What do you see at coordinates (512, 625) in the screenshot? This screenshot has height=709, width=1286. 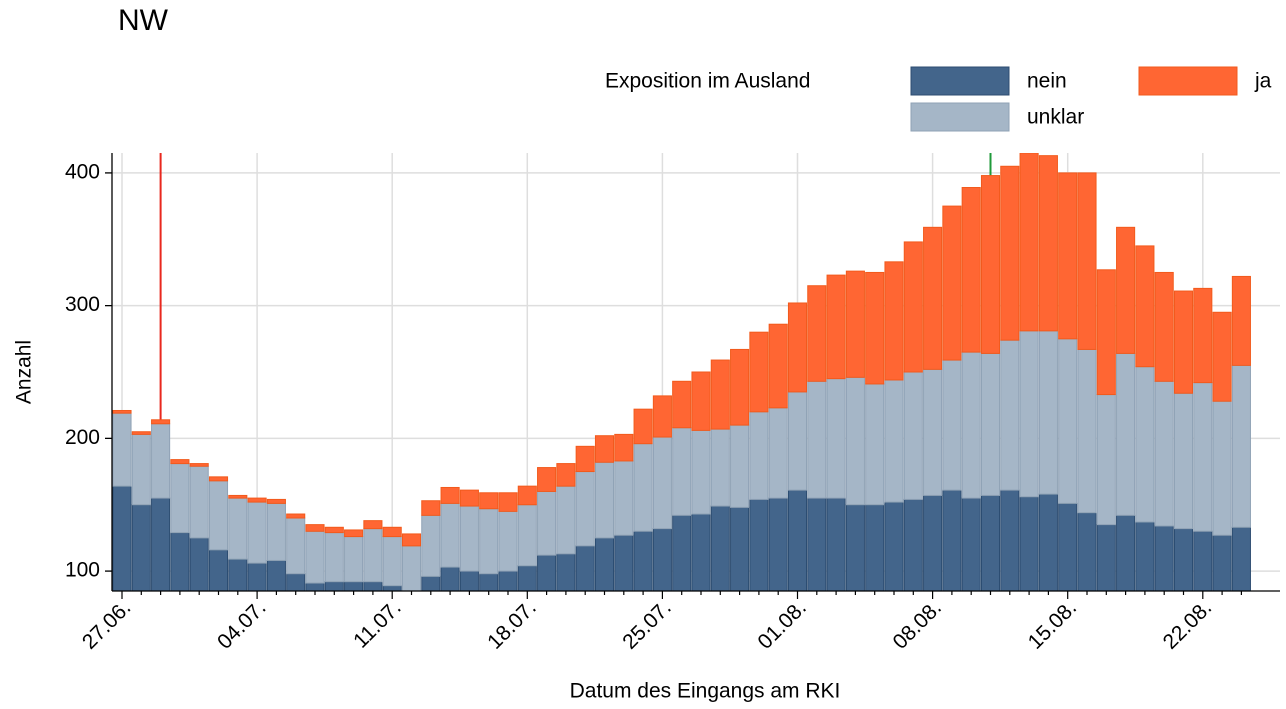 I see `x-tick-label: 18.07.` at bounding box center [512, 625].